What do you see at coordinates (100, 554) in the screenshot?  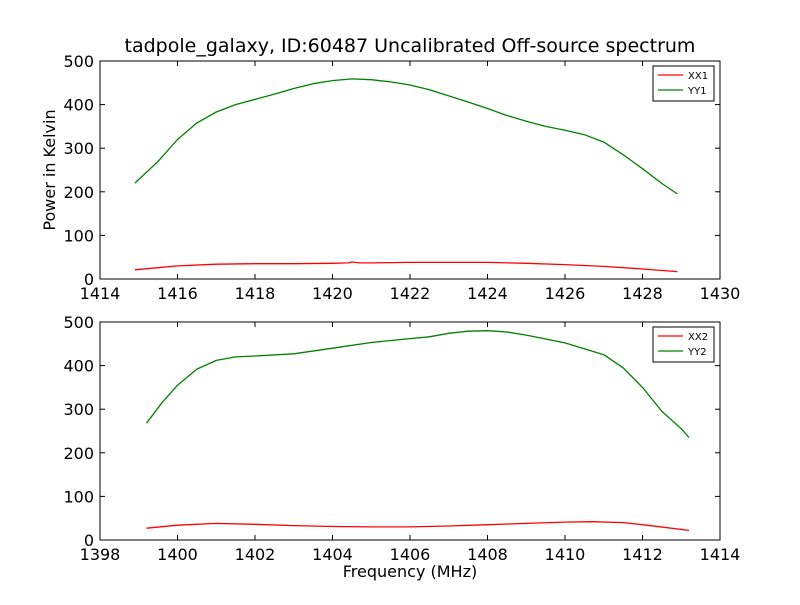 I see `x-tick-label: 1398` at bounding box center [100, 554].